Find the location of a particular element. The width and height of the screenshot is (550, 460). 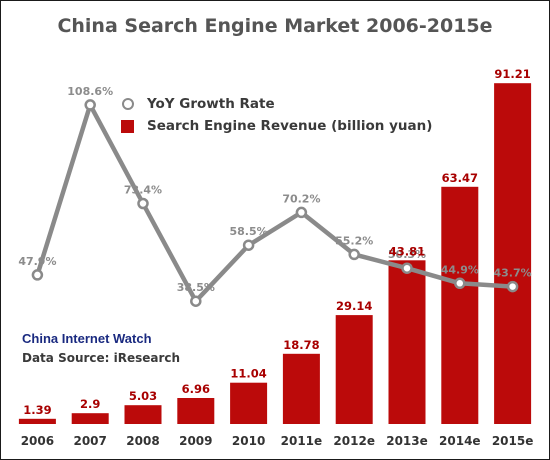

brand-label: China Internet Watch is located at coordinates (87, 338).